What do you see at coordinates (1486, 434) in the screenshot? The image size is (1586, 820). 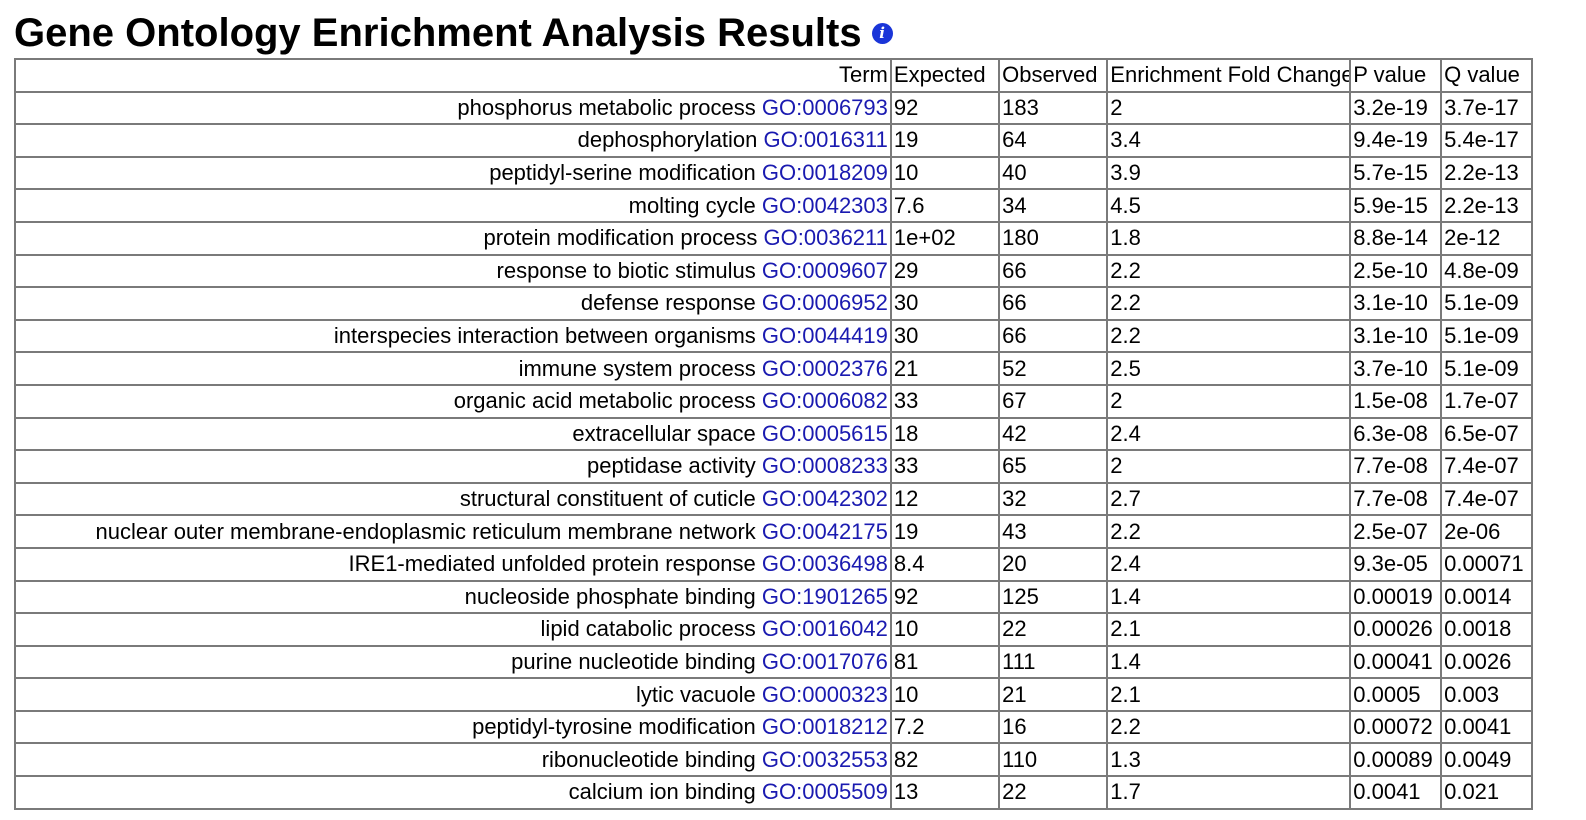 I see `q-value-cell: 6.5e-07` at bounding box center [1486, 434].